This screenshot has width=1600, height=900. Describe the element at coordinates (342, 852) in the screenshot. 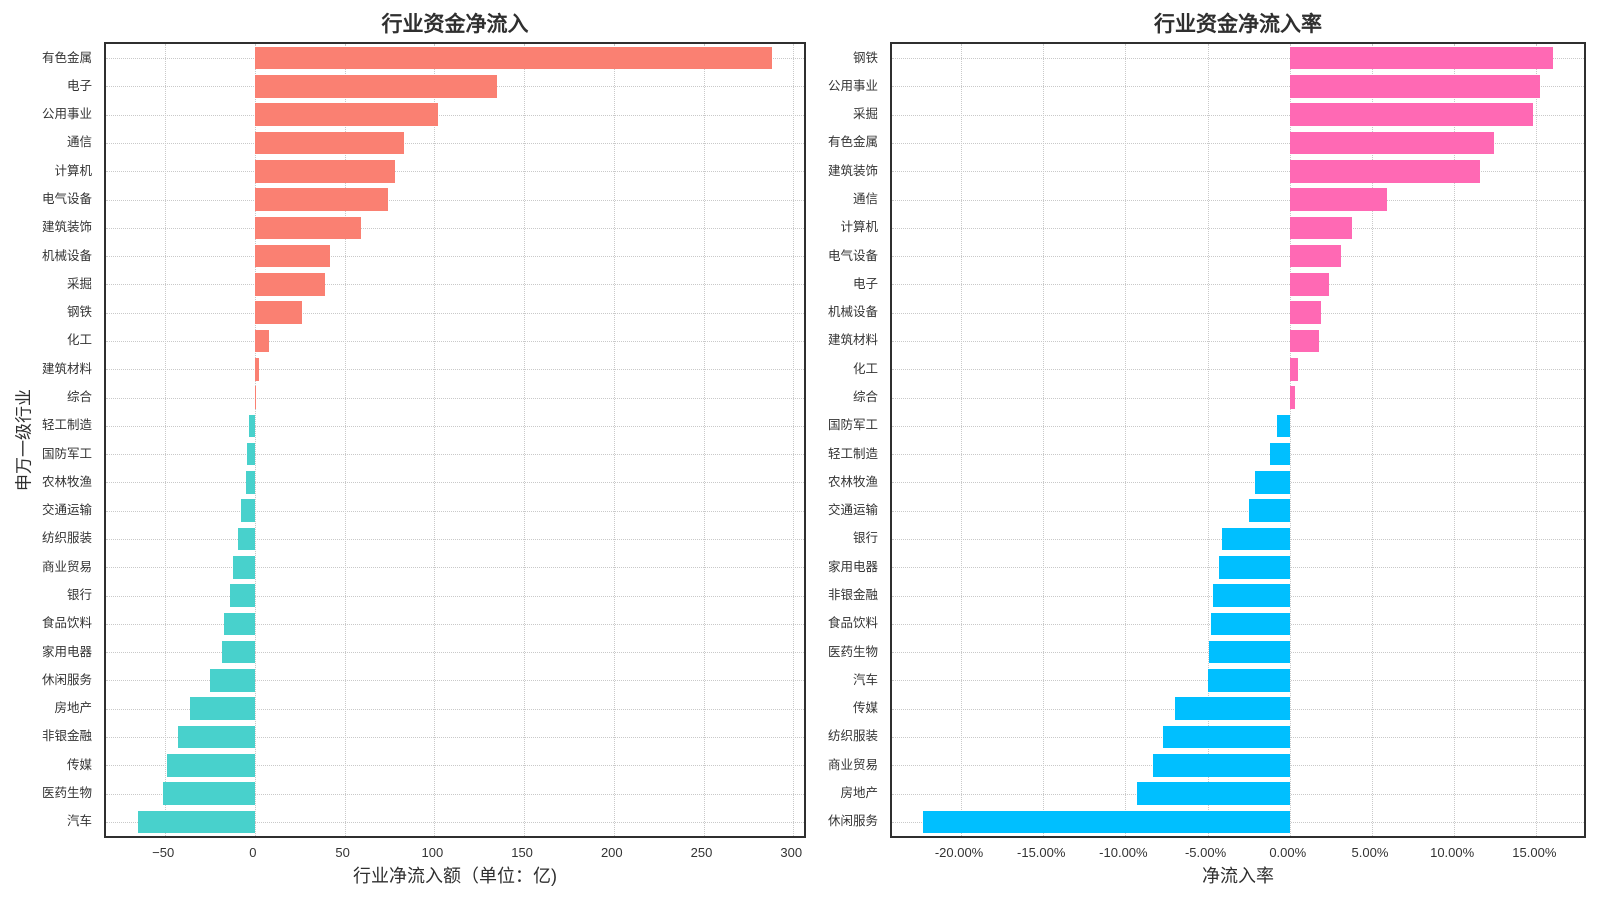

I see `x-tick-label: 50` at that location.